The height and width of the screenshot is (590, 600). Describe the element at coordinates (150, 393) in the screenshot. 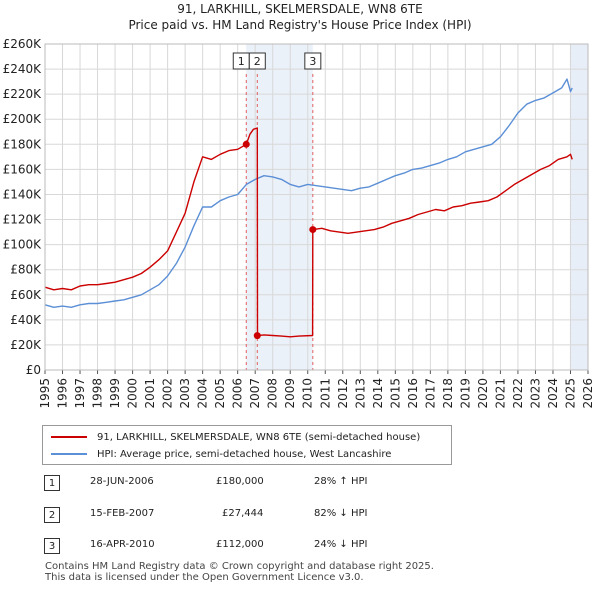

I see `x-tick-label: 2001` at that location.